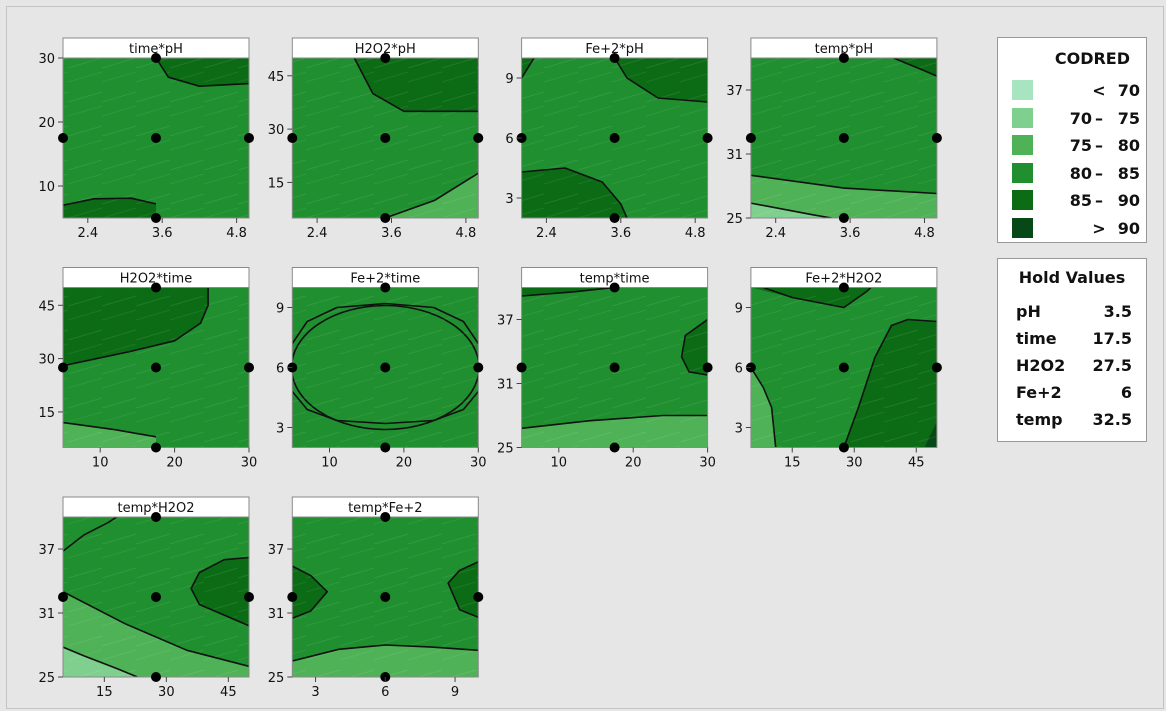  I want to click on hold-values-title: Hold Values, so click(1072, 277).